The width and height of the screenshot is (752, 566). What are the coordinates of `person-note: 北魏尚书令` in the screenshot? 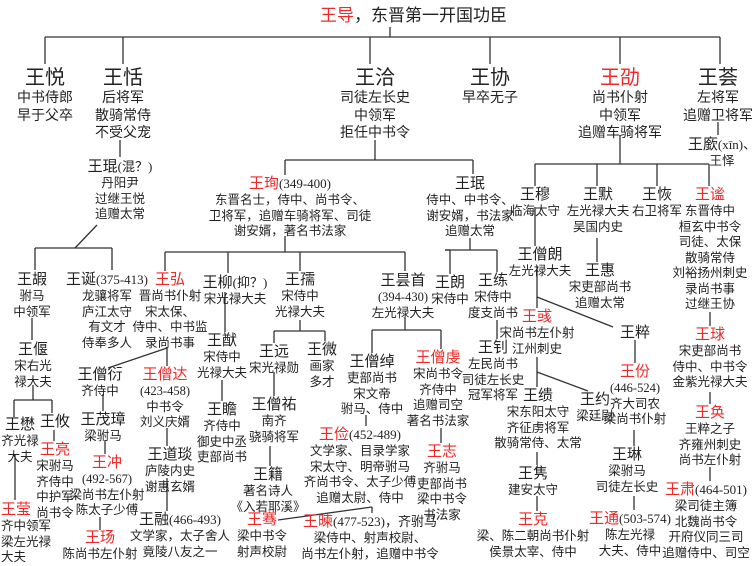 It's located at (706, 521).